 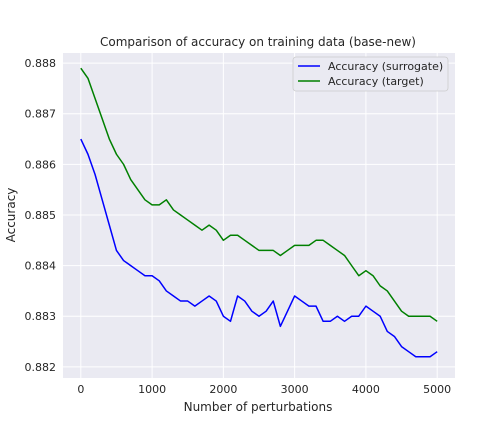 I want to click on y-tick-label: 0.886, so click(x=41, y=164).